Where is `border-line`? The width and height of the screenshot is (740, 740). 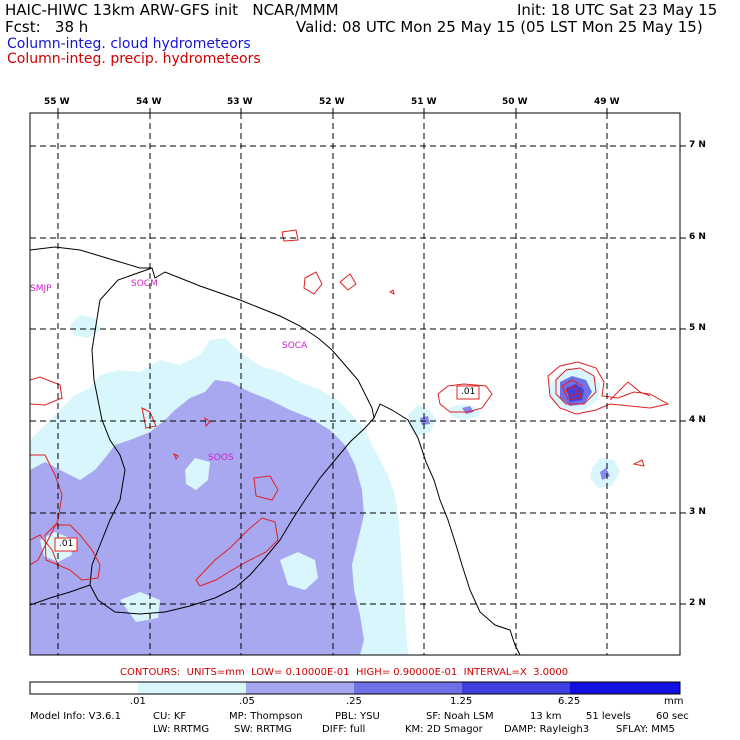
border-line is located at coordinates (60, 595).